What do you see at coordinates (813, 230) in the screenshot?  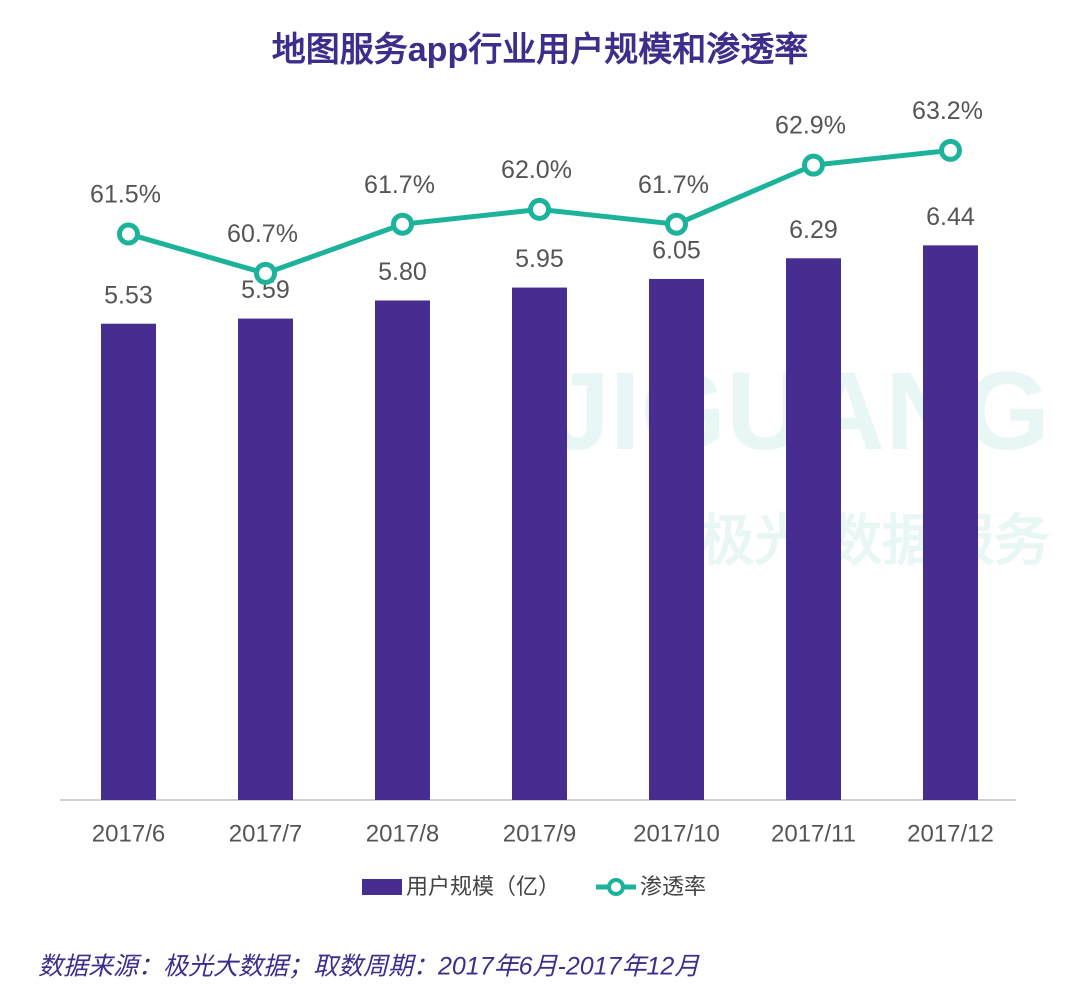 I see `bar-value-label: 6.29` at bounding box center [813, 230].